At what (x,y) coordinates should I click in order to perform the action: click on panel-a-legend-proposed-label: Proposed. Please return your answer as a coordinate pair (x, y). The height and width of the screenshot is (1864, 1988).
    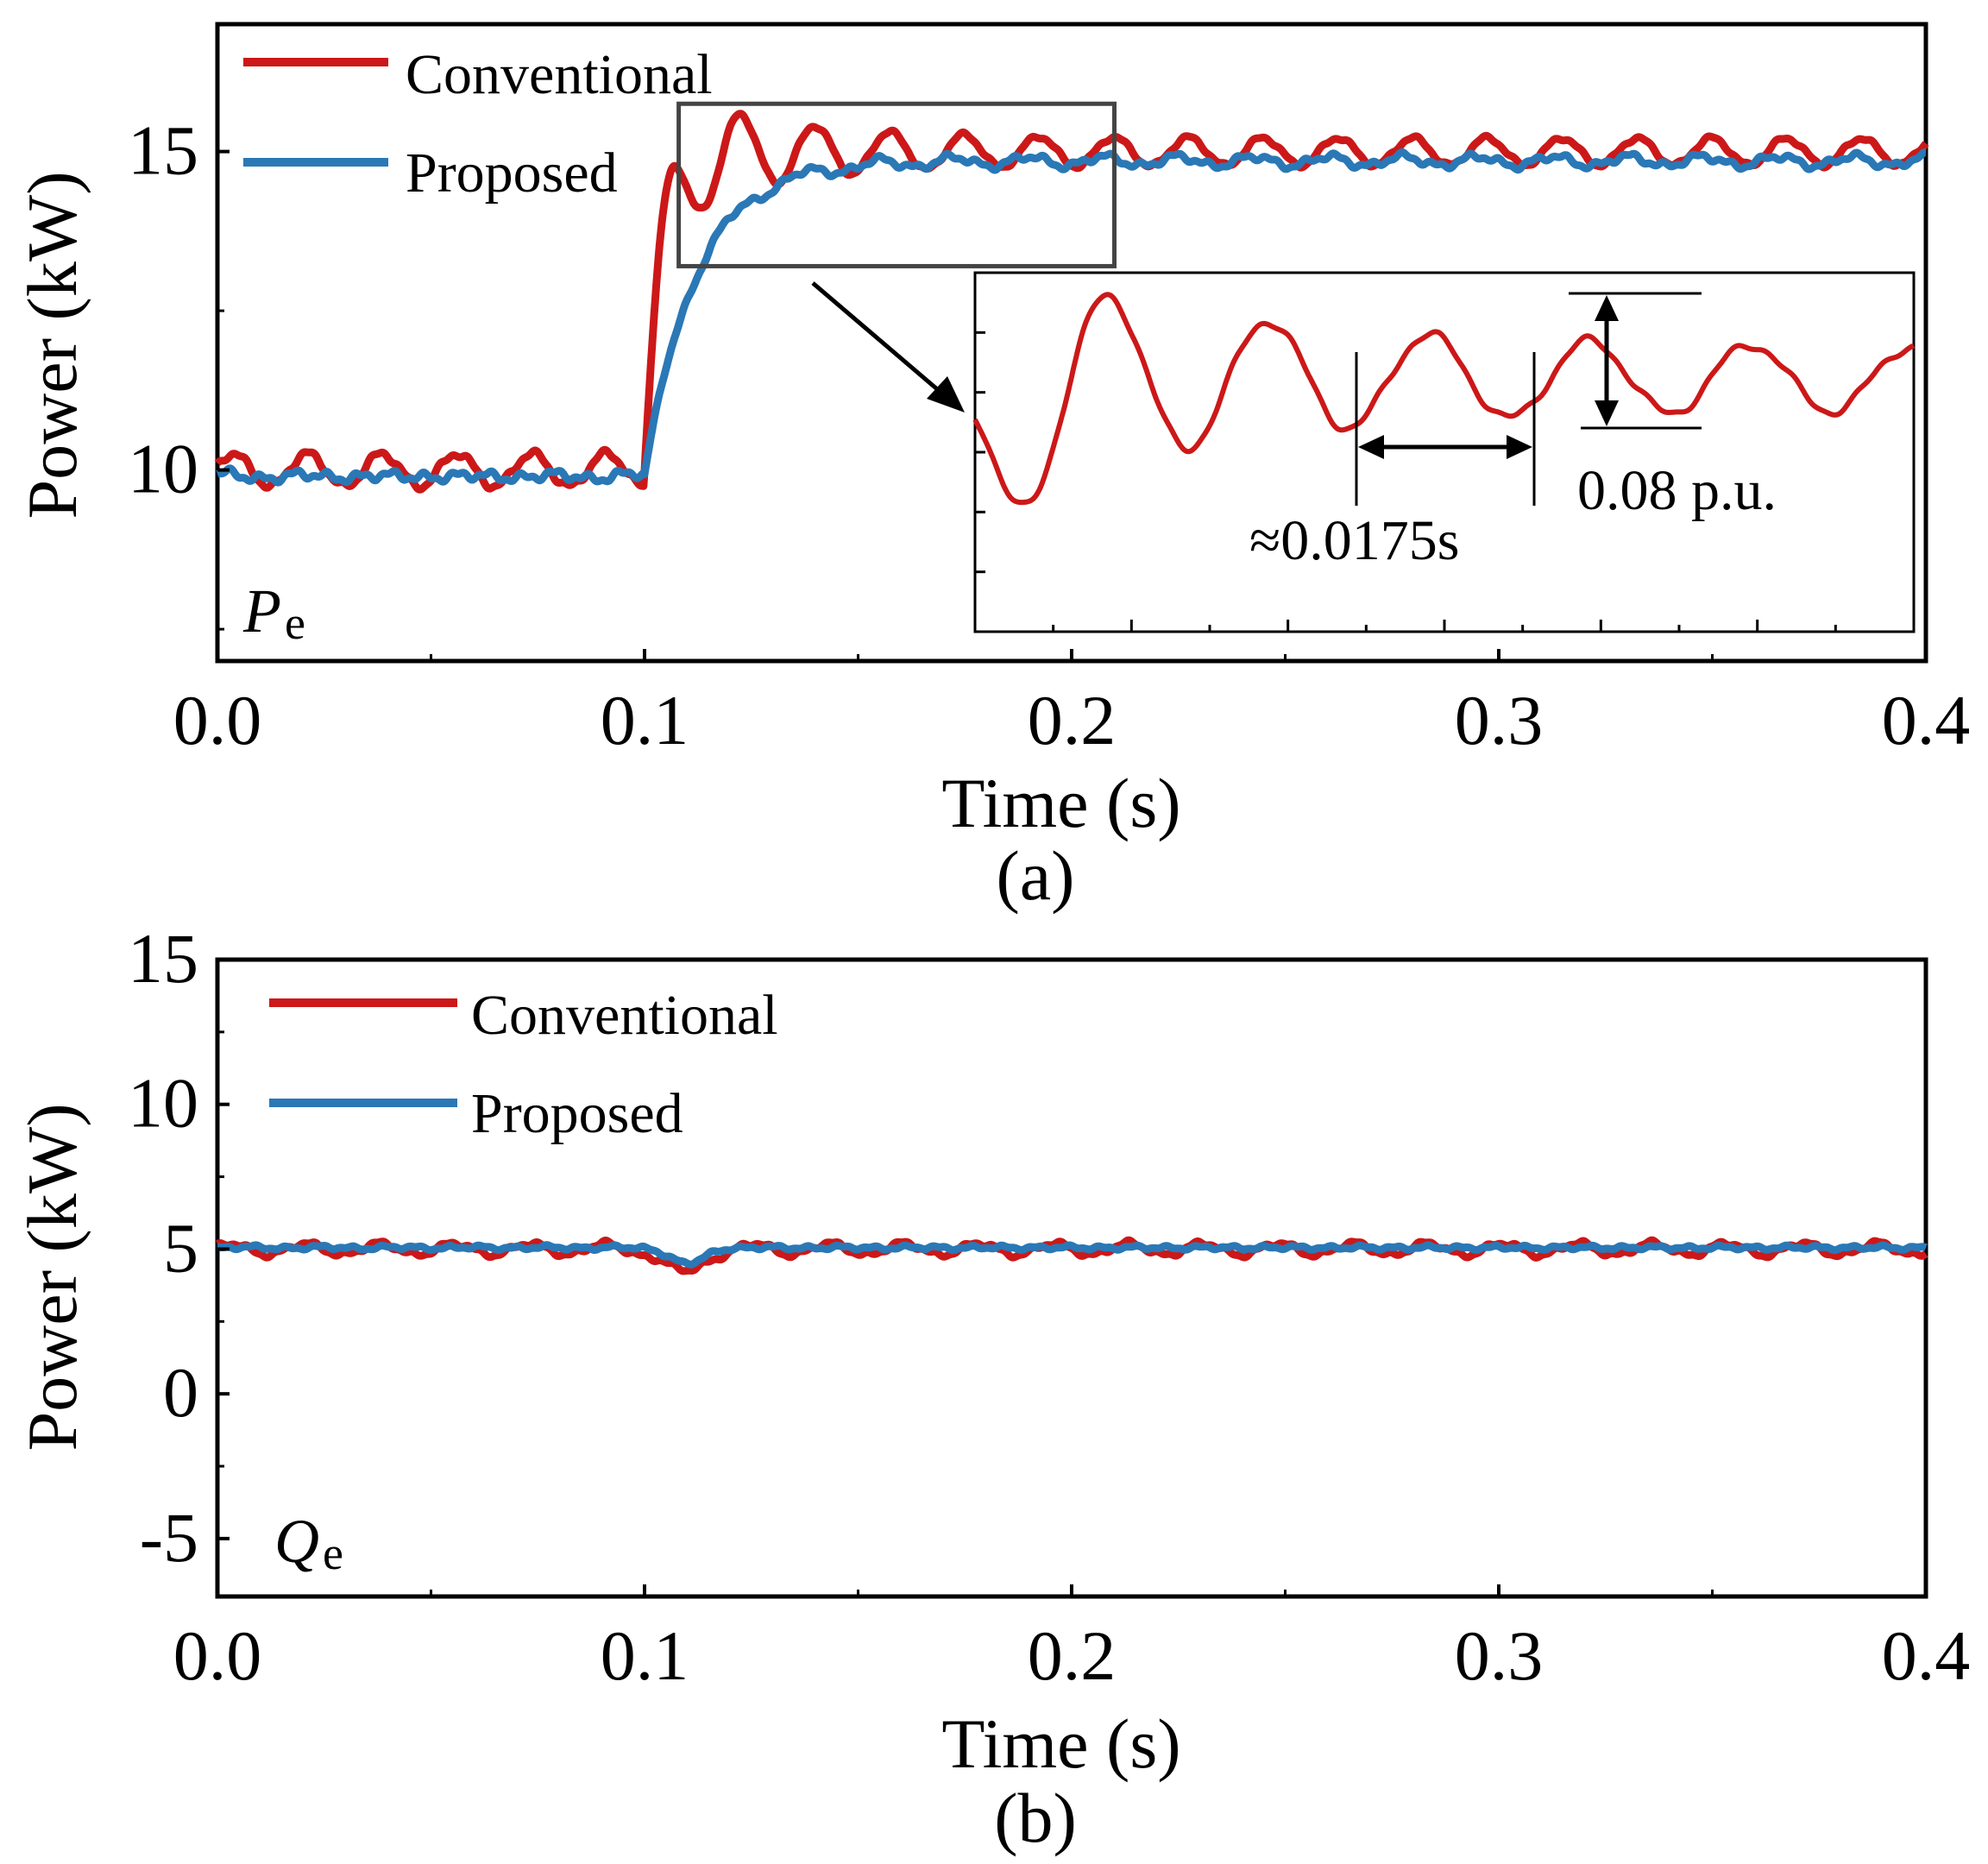
    Looking at the image, I should click on (512, 173).